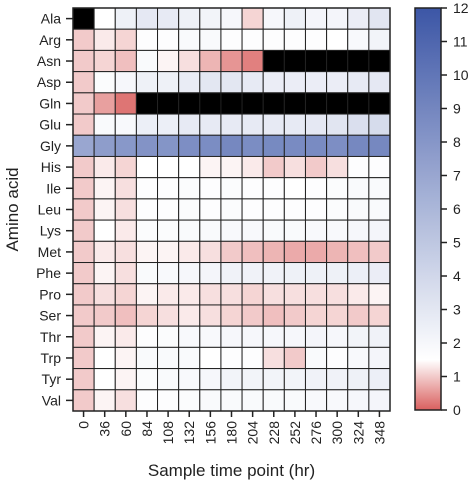 The height and width of the screenshot is (485, 475). I want to click on y-tick-label: Asp, so click(49, 82).